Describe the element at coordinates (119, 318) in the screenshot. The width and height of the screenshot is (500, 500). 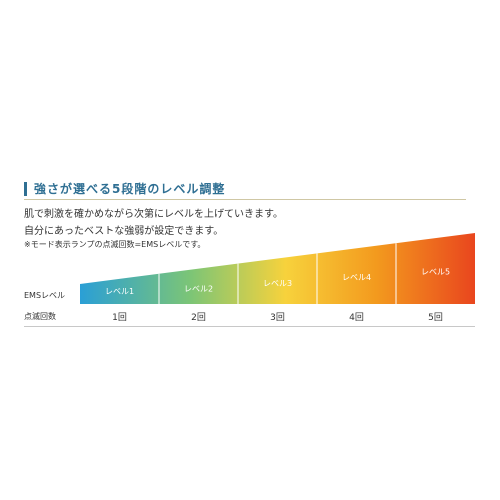
I see `blink-count: 1回` at that location.